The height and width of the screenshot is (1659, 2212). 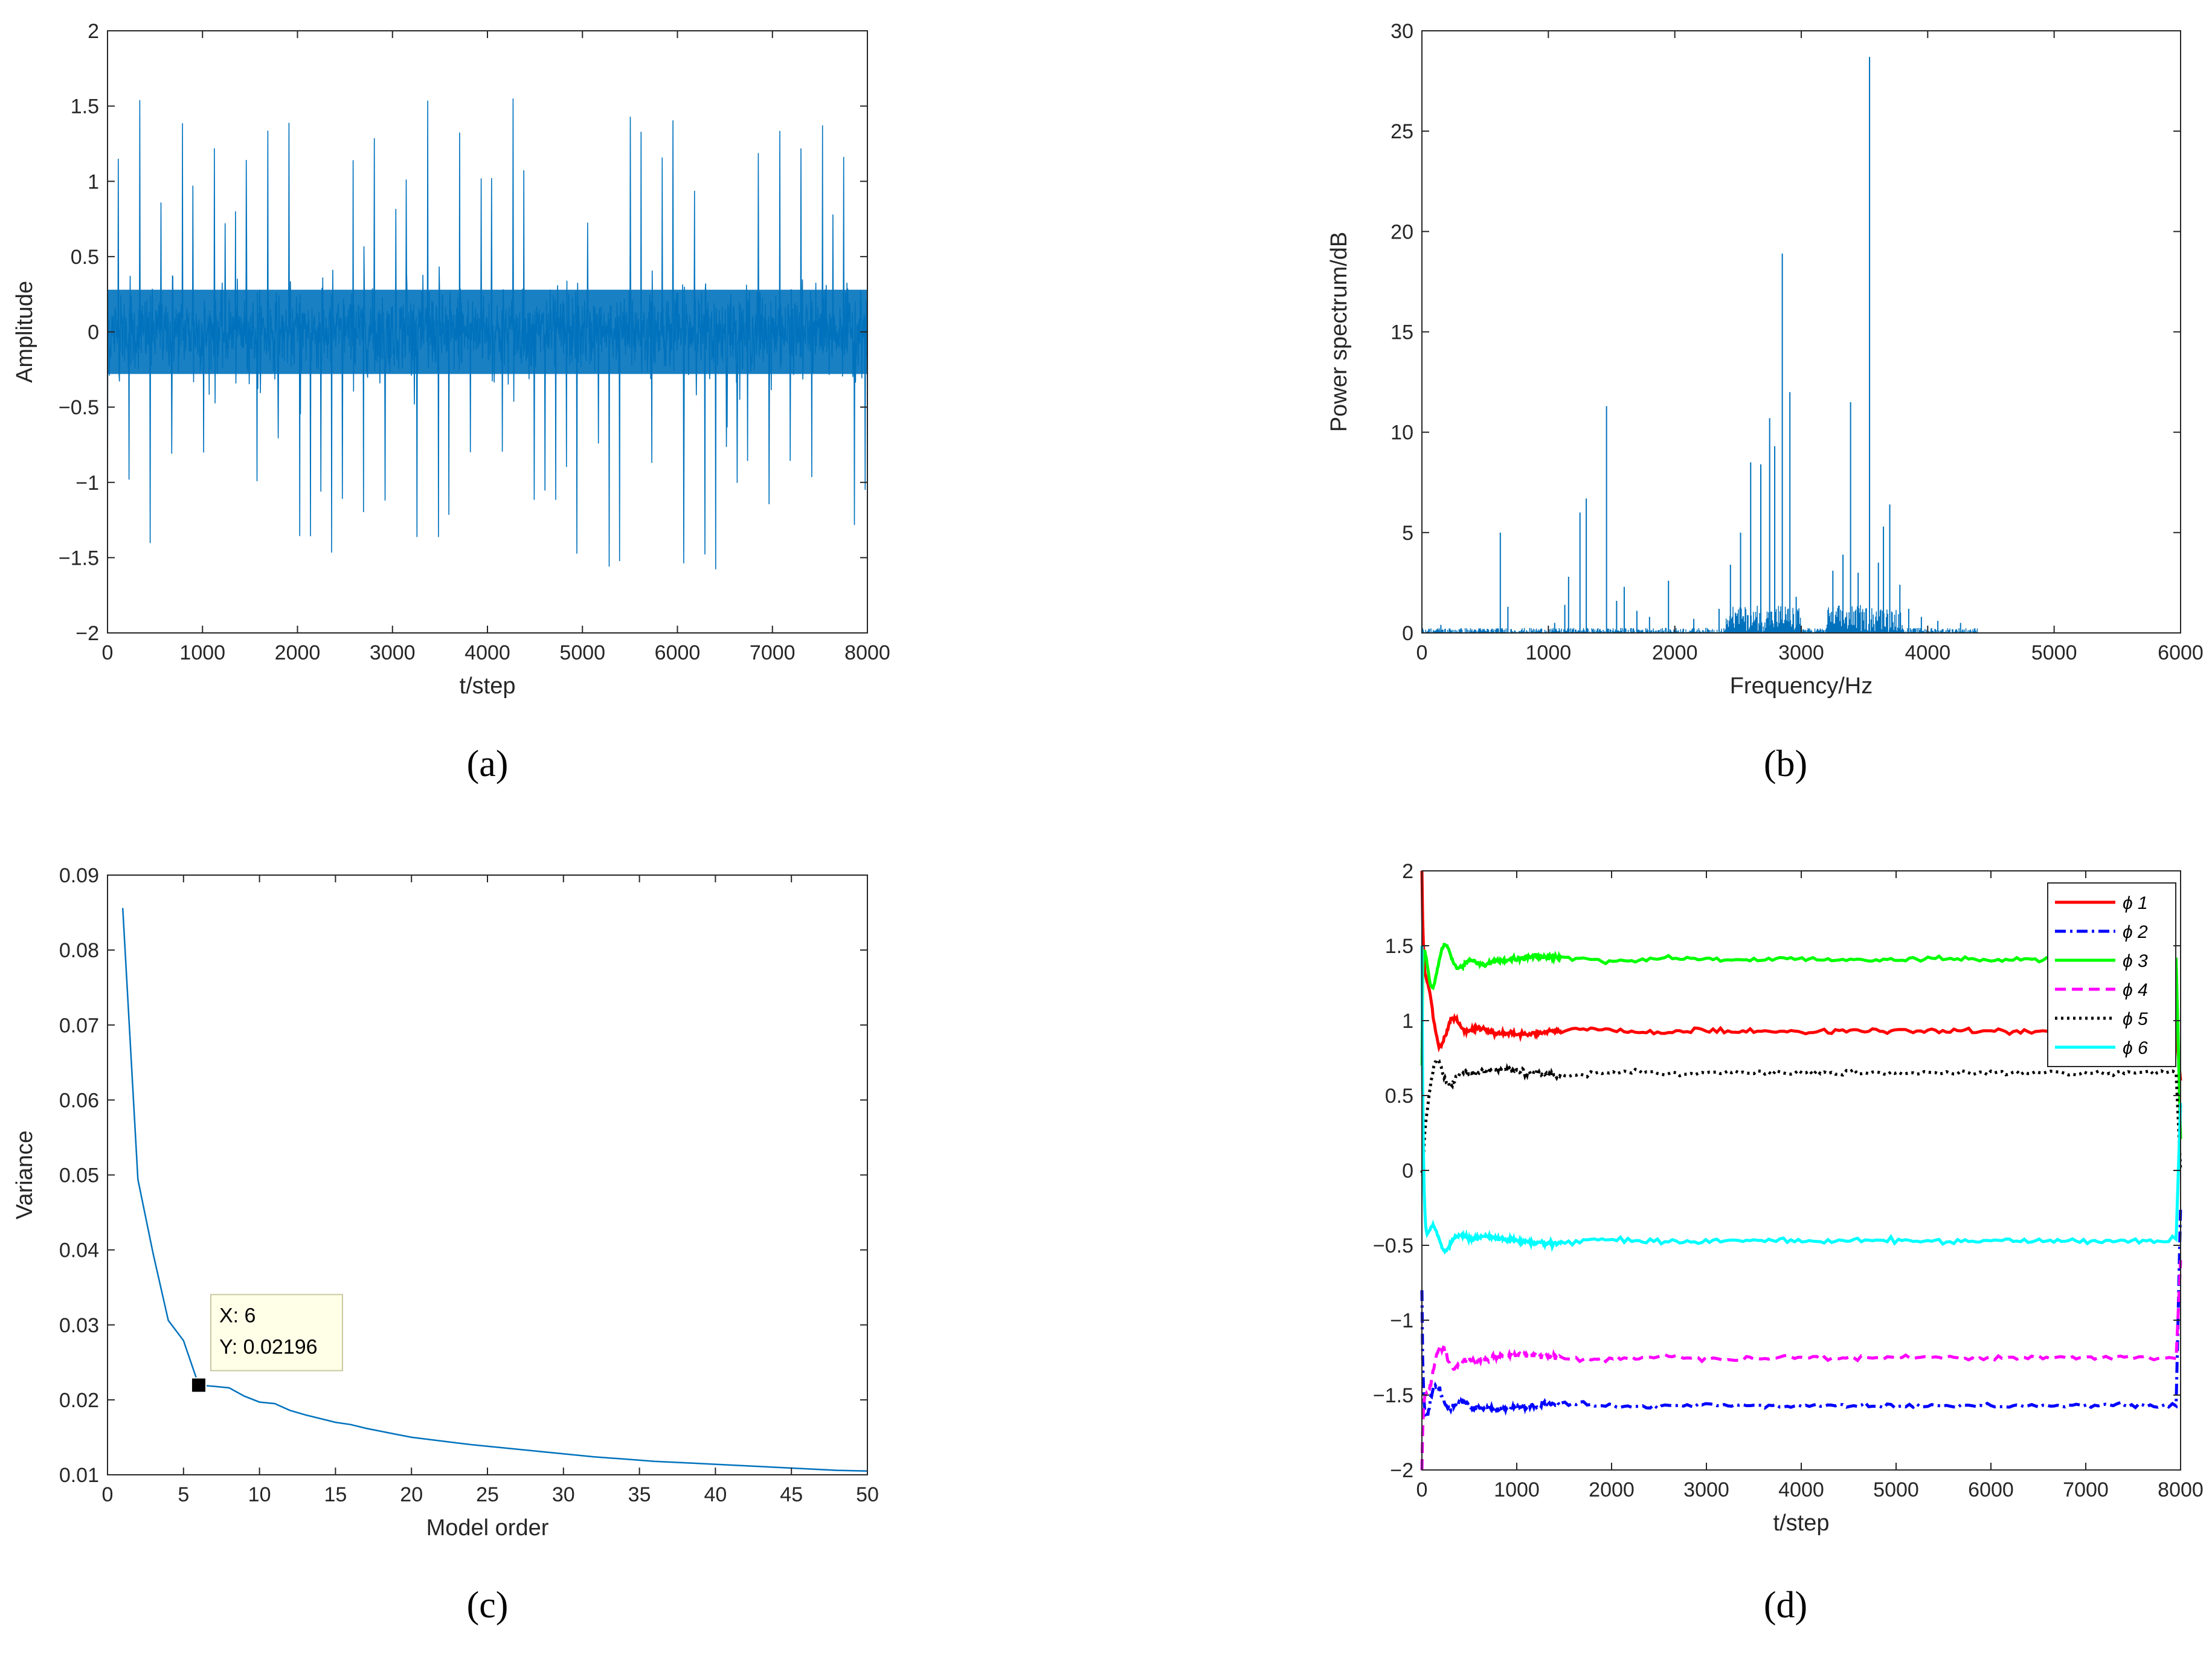 I want to click on panel-caption: (b), so click(x=1785, y=764).